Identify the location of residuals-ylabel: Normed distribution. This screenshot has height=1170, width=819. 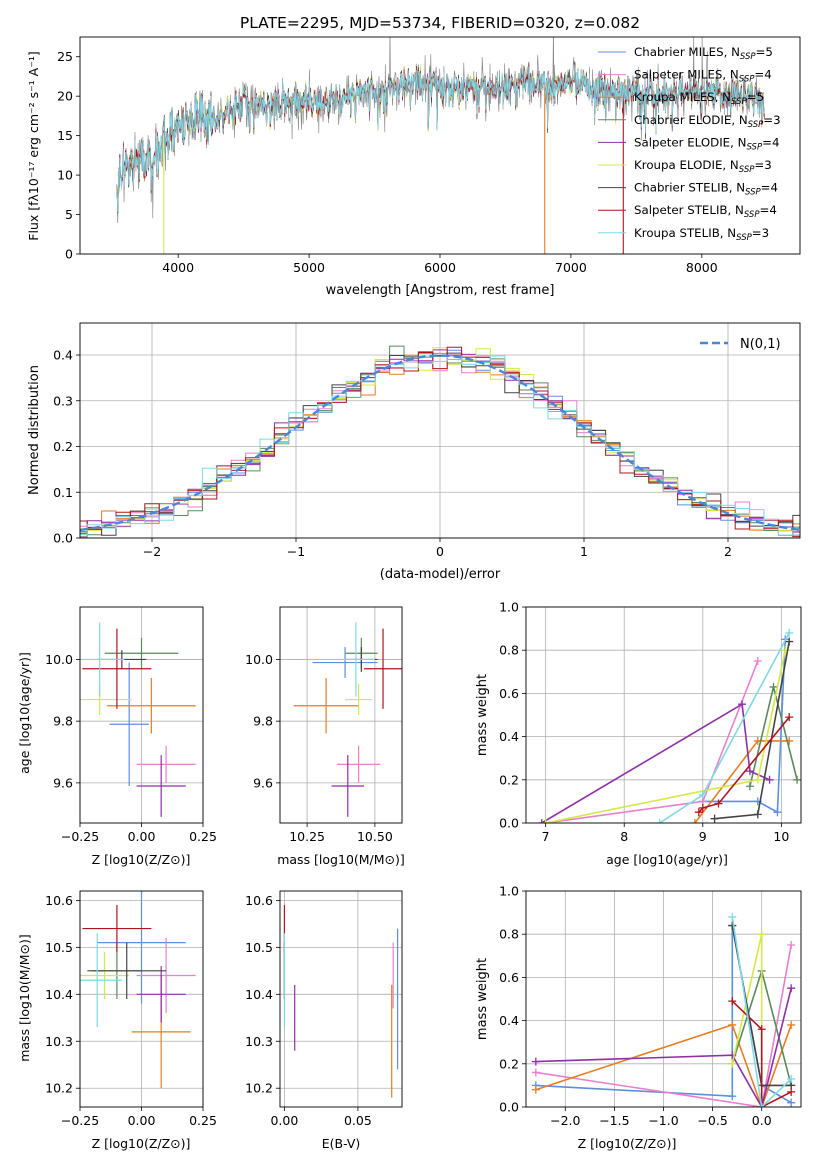
(34, 430).